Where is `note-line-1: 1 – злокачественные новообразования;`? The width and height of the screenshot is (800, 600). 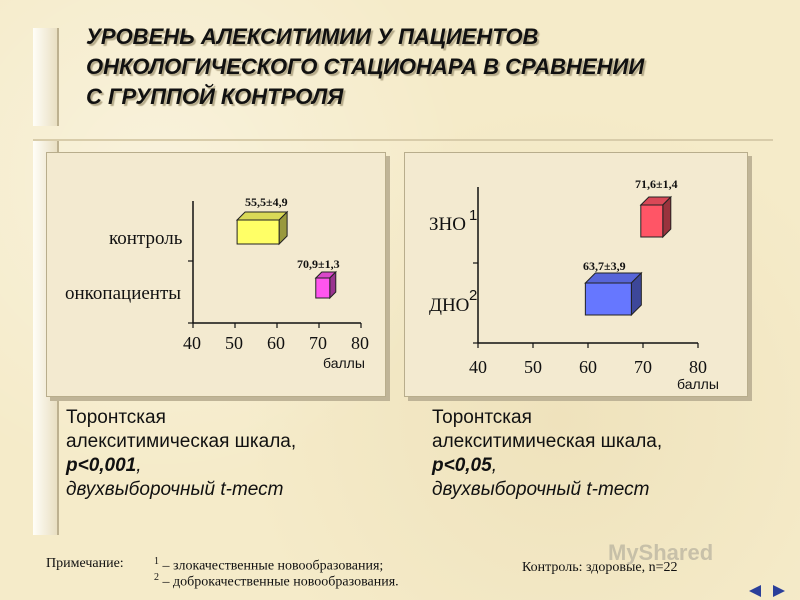
note-line-1: 1 – злокачественные новообразования; is located at coordinates (268, 565).